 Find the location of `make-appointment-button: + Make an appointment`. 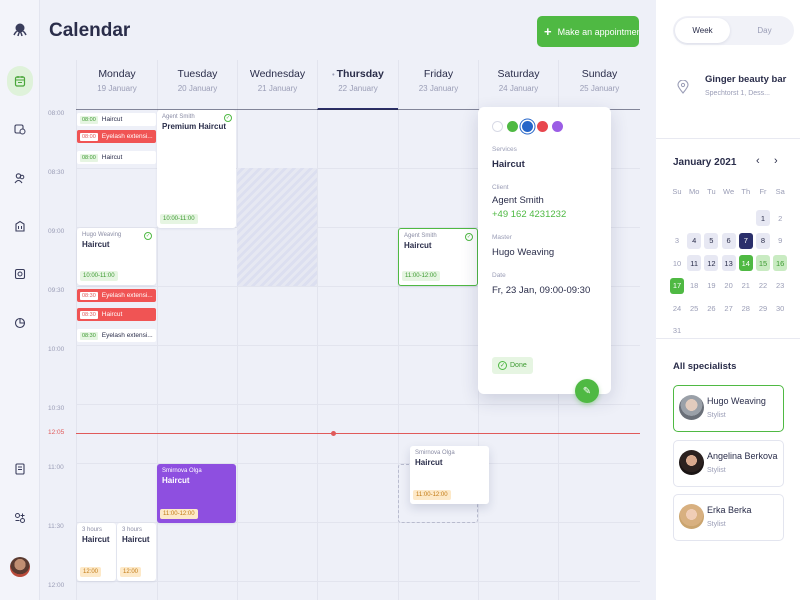

make-appointment-button: + Make an appointment is located at coordinates (588, 31).